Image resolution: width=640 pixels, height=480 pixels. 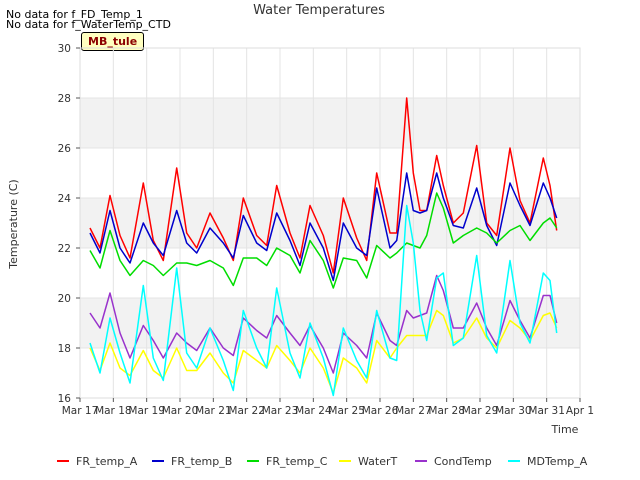 What do you see at coordinates (546, 411) in the screenshot?
I see `x-tick-label: Mar 31` at bounding box center [546, 411].